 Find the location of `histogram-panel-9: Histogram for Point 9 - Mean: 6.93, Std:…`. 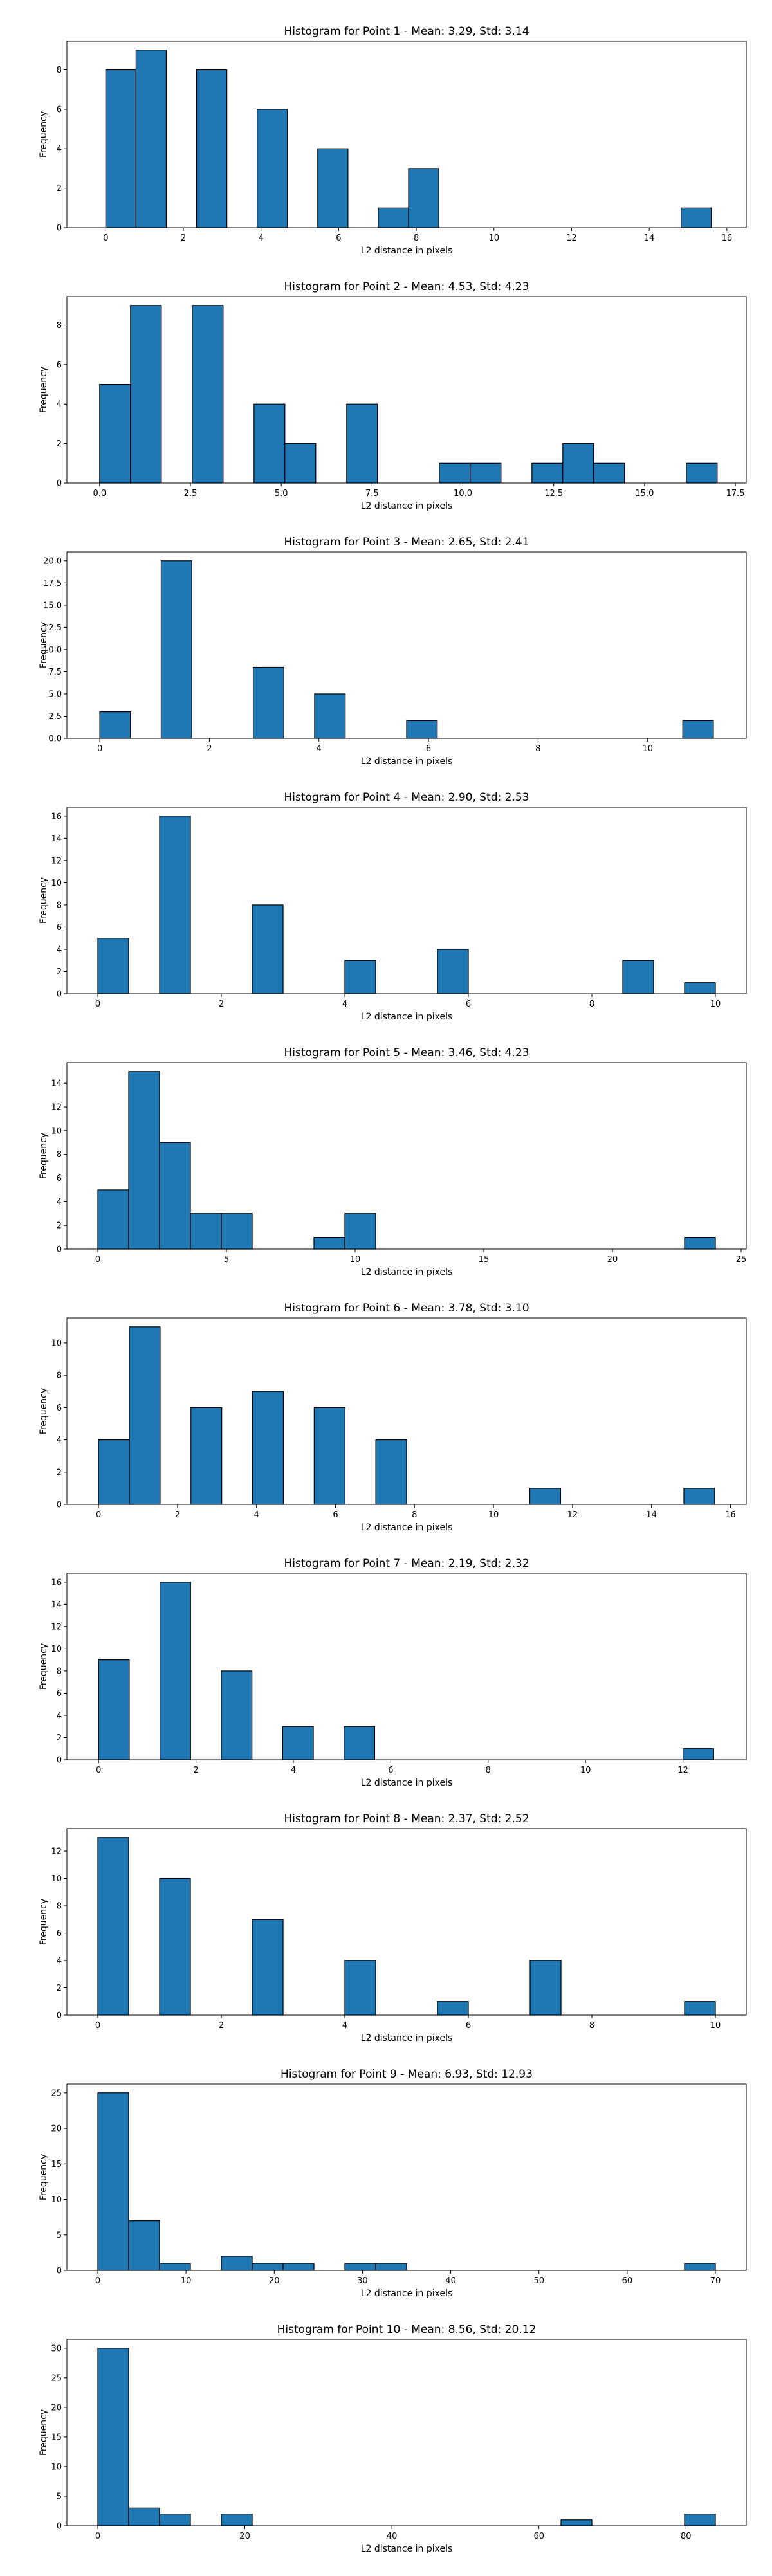

histogram-panel-9: Histogram for Point 9 - Mean: 6.93, Std:… is located at coordinates (393, 2183).